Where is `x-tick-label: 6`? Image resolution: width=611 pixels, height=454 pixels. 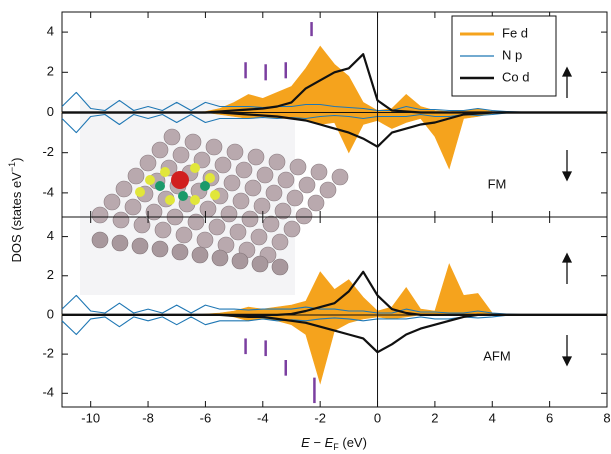
x-tick-label: 6 is located at coordinates (549, 417).